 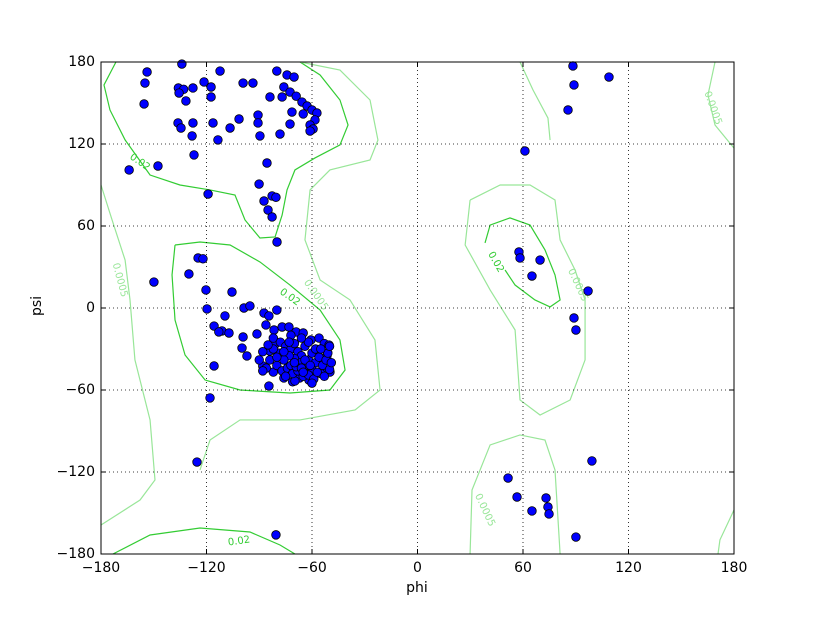 I want to click on y-tick-label: 180, so click(x=81, y=62).